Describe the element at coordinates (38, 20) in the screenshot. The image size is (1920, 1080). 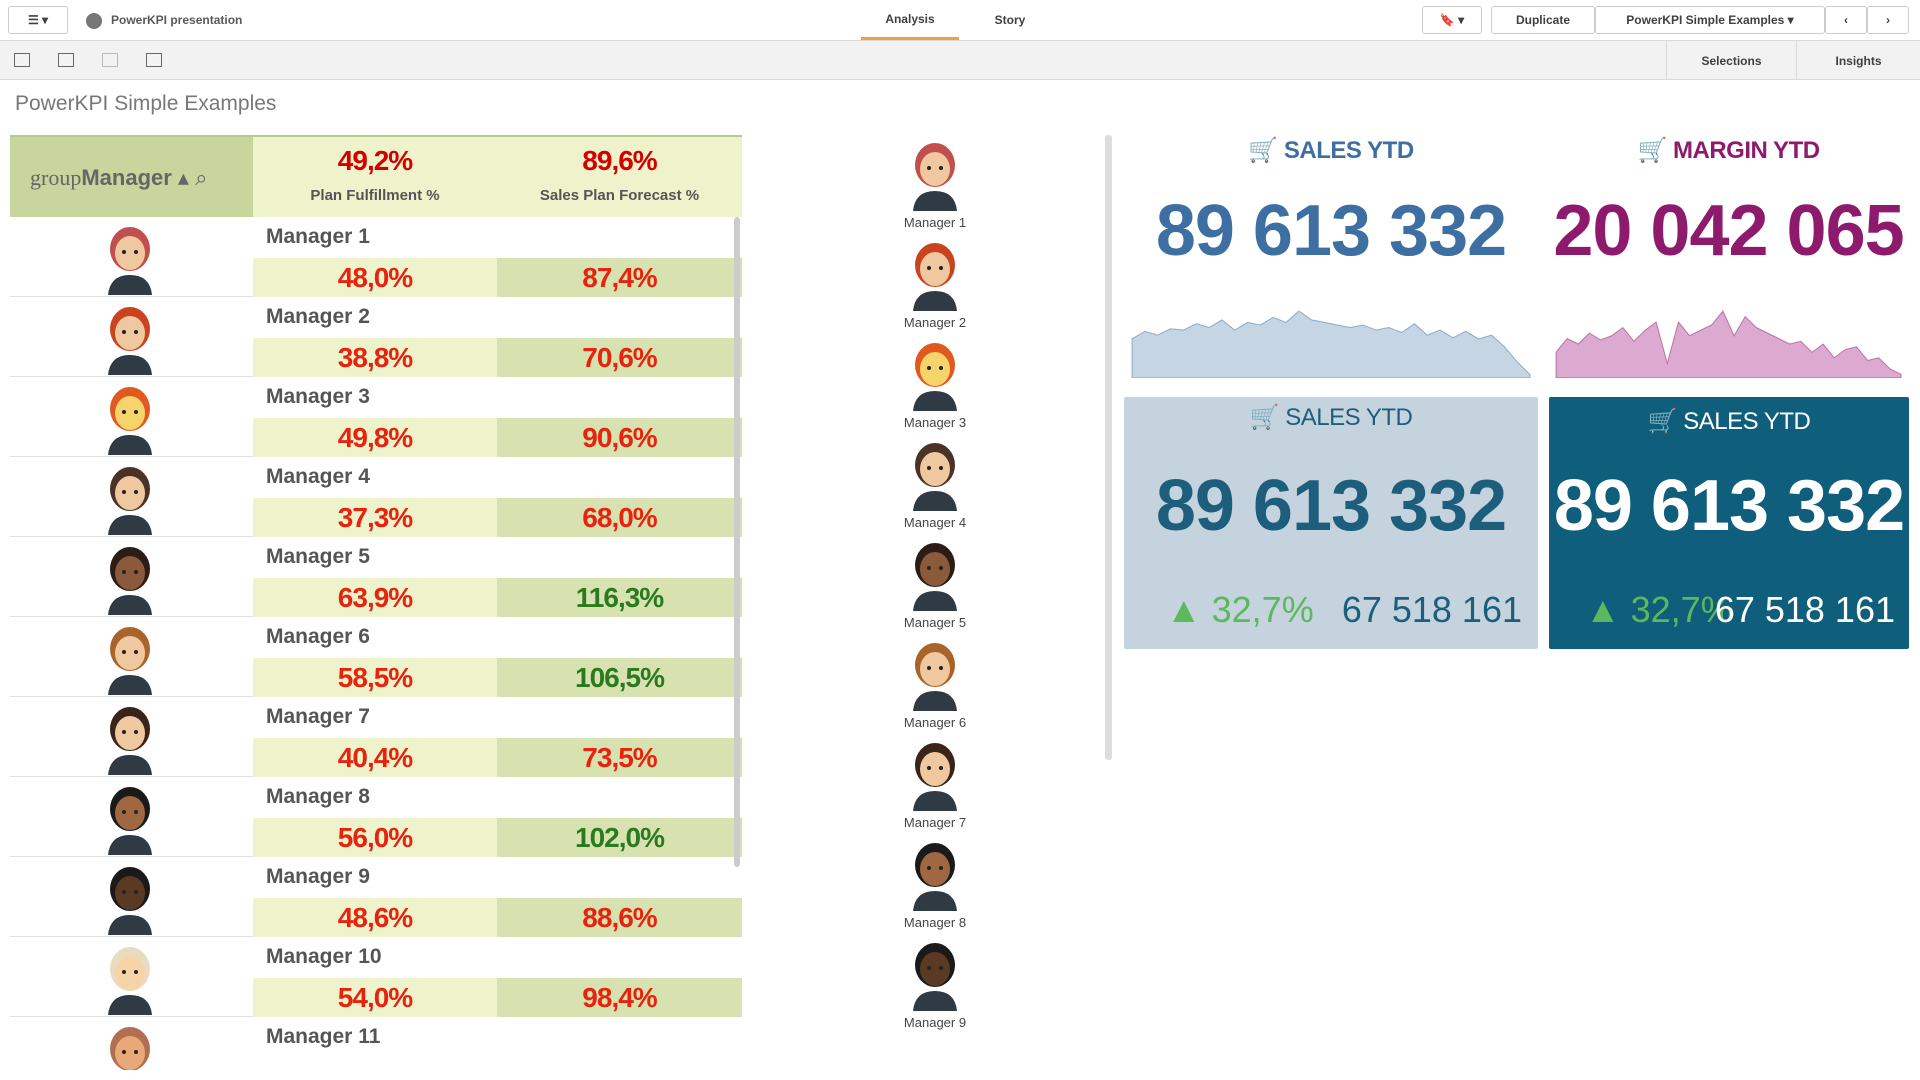
I see `menu-button: ☰ ▾` at that location.